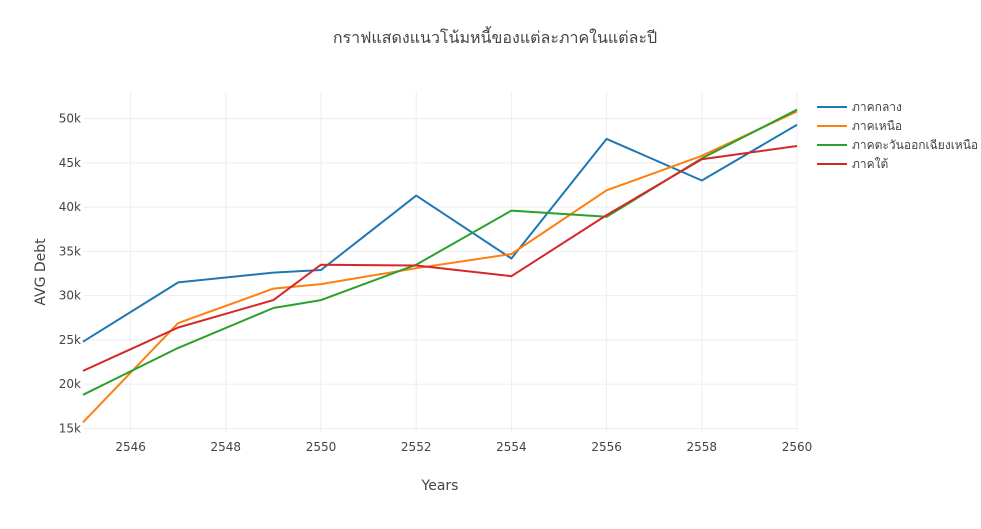  Describe the element at coordinates (70, 251) in the screenshot. I see `y-tick-label: 35k` at that location.